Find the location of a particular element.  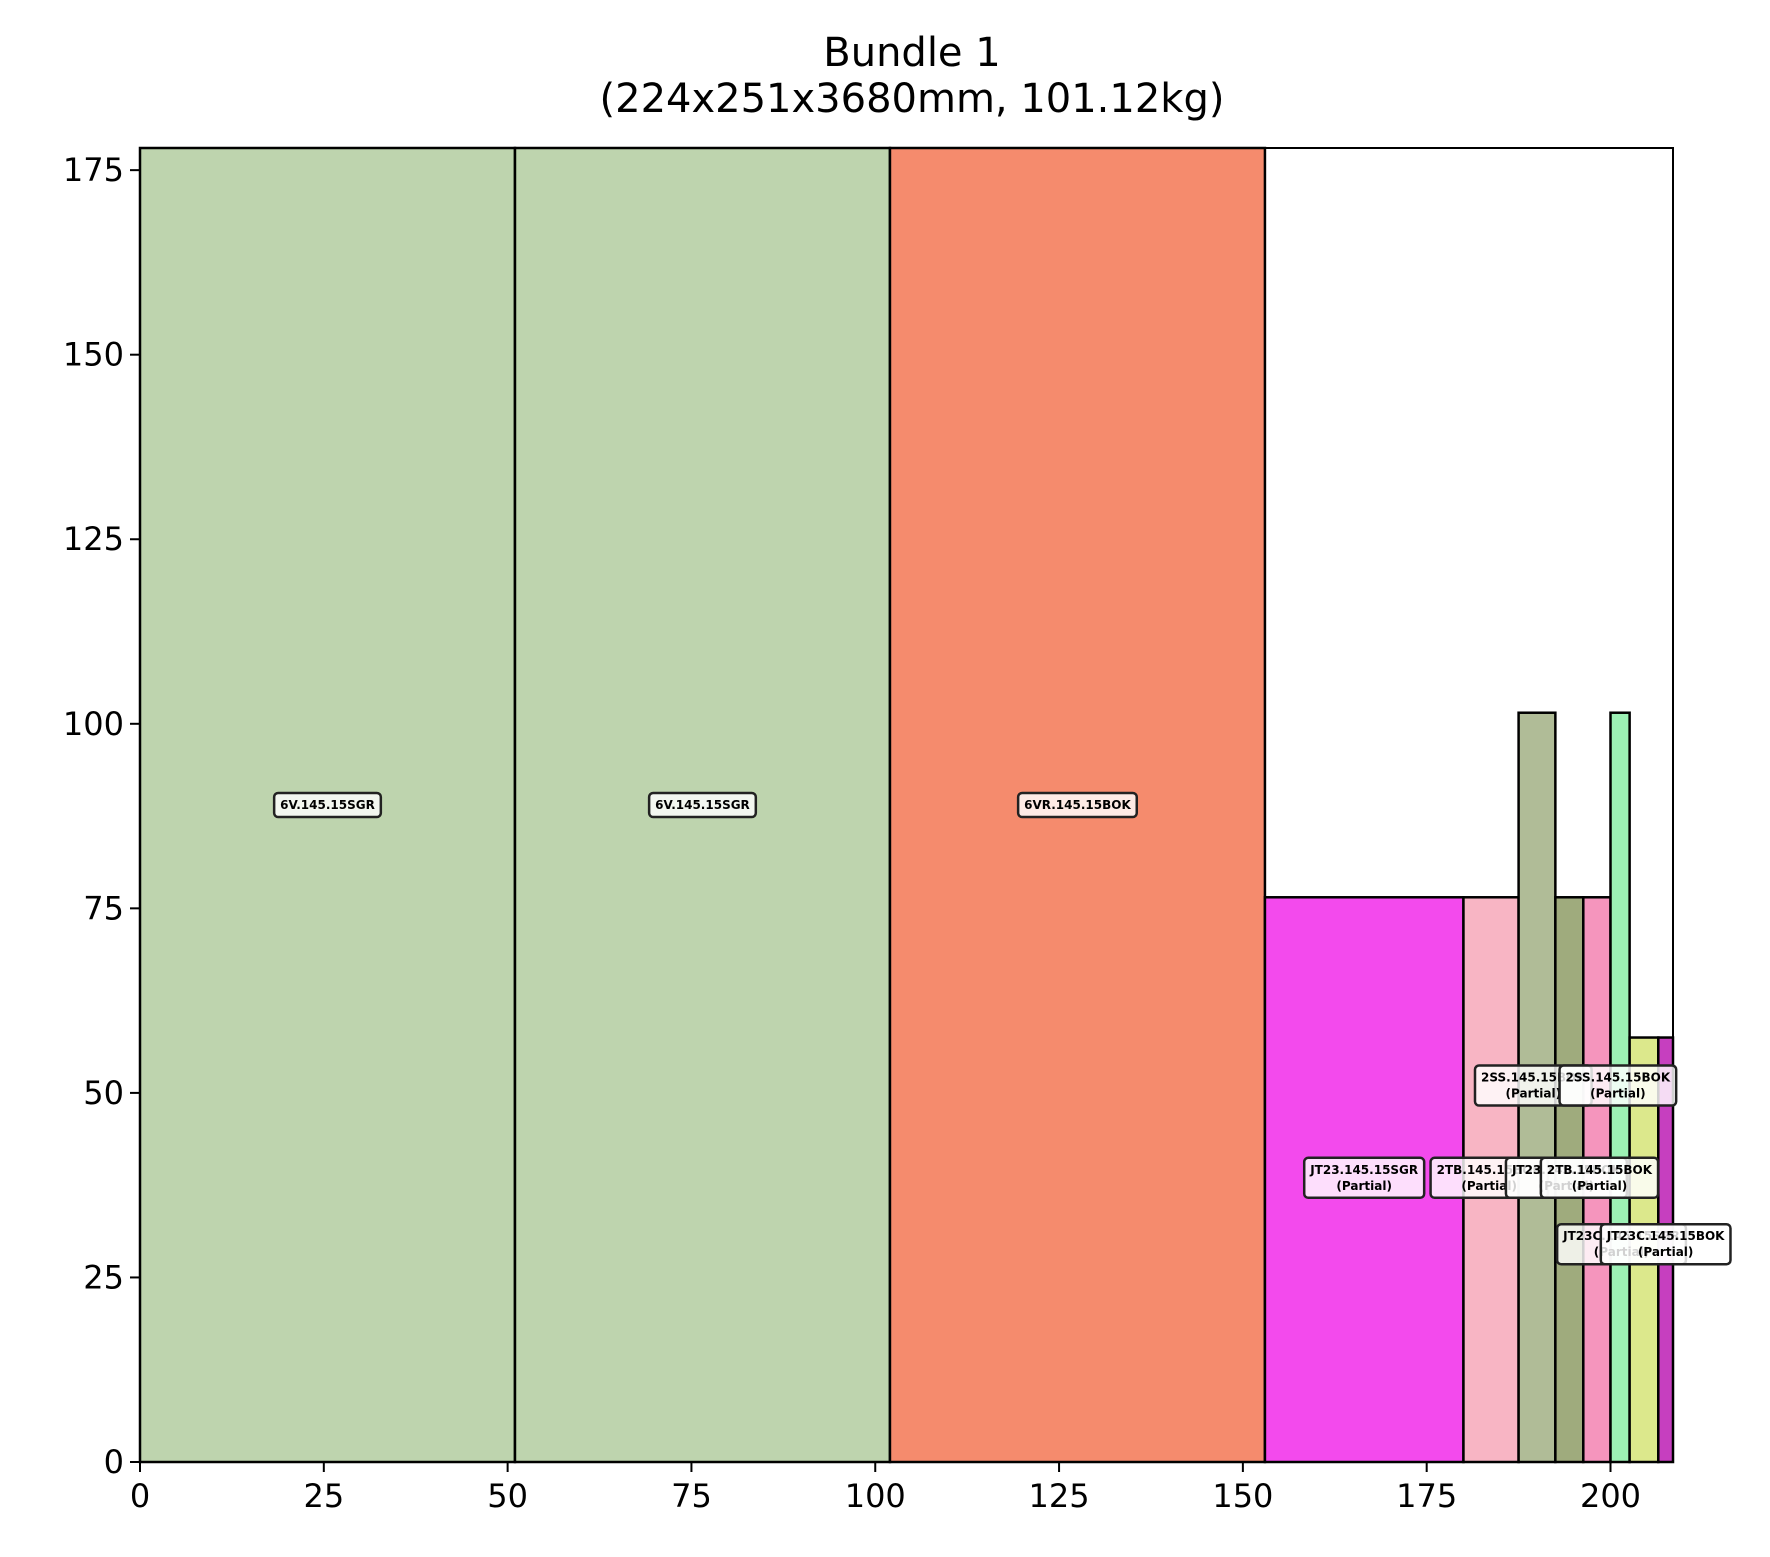

rect-label-0: 6V.145.15SGR is located at coordinates (327, 805).